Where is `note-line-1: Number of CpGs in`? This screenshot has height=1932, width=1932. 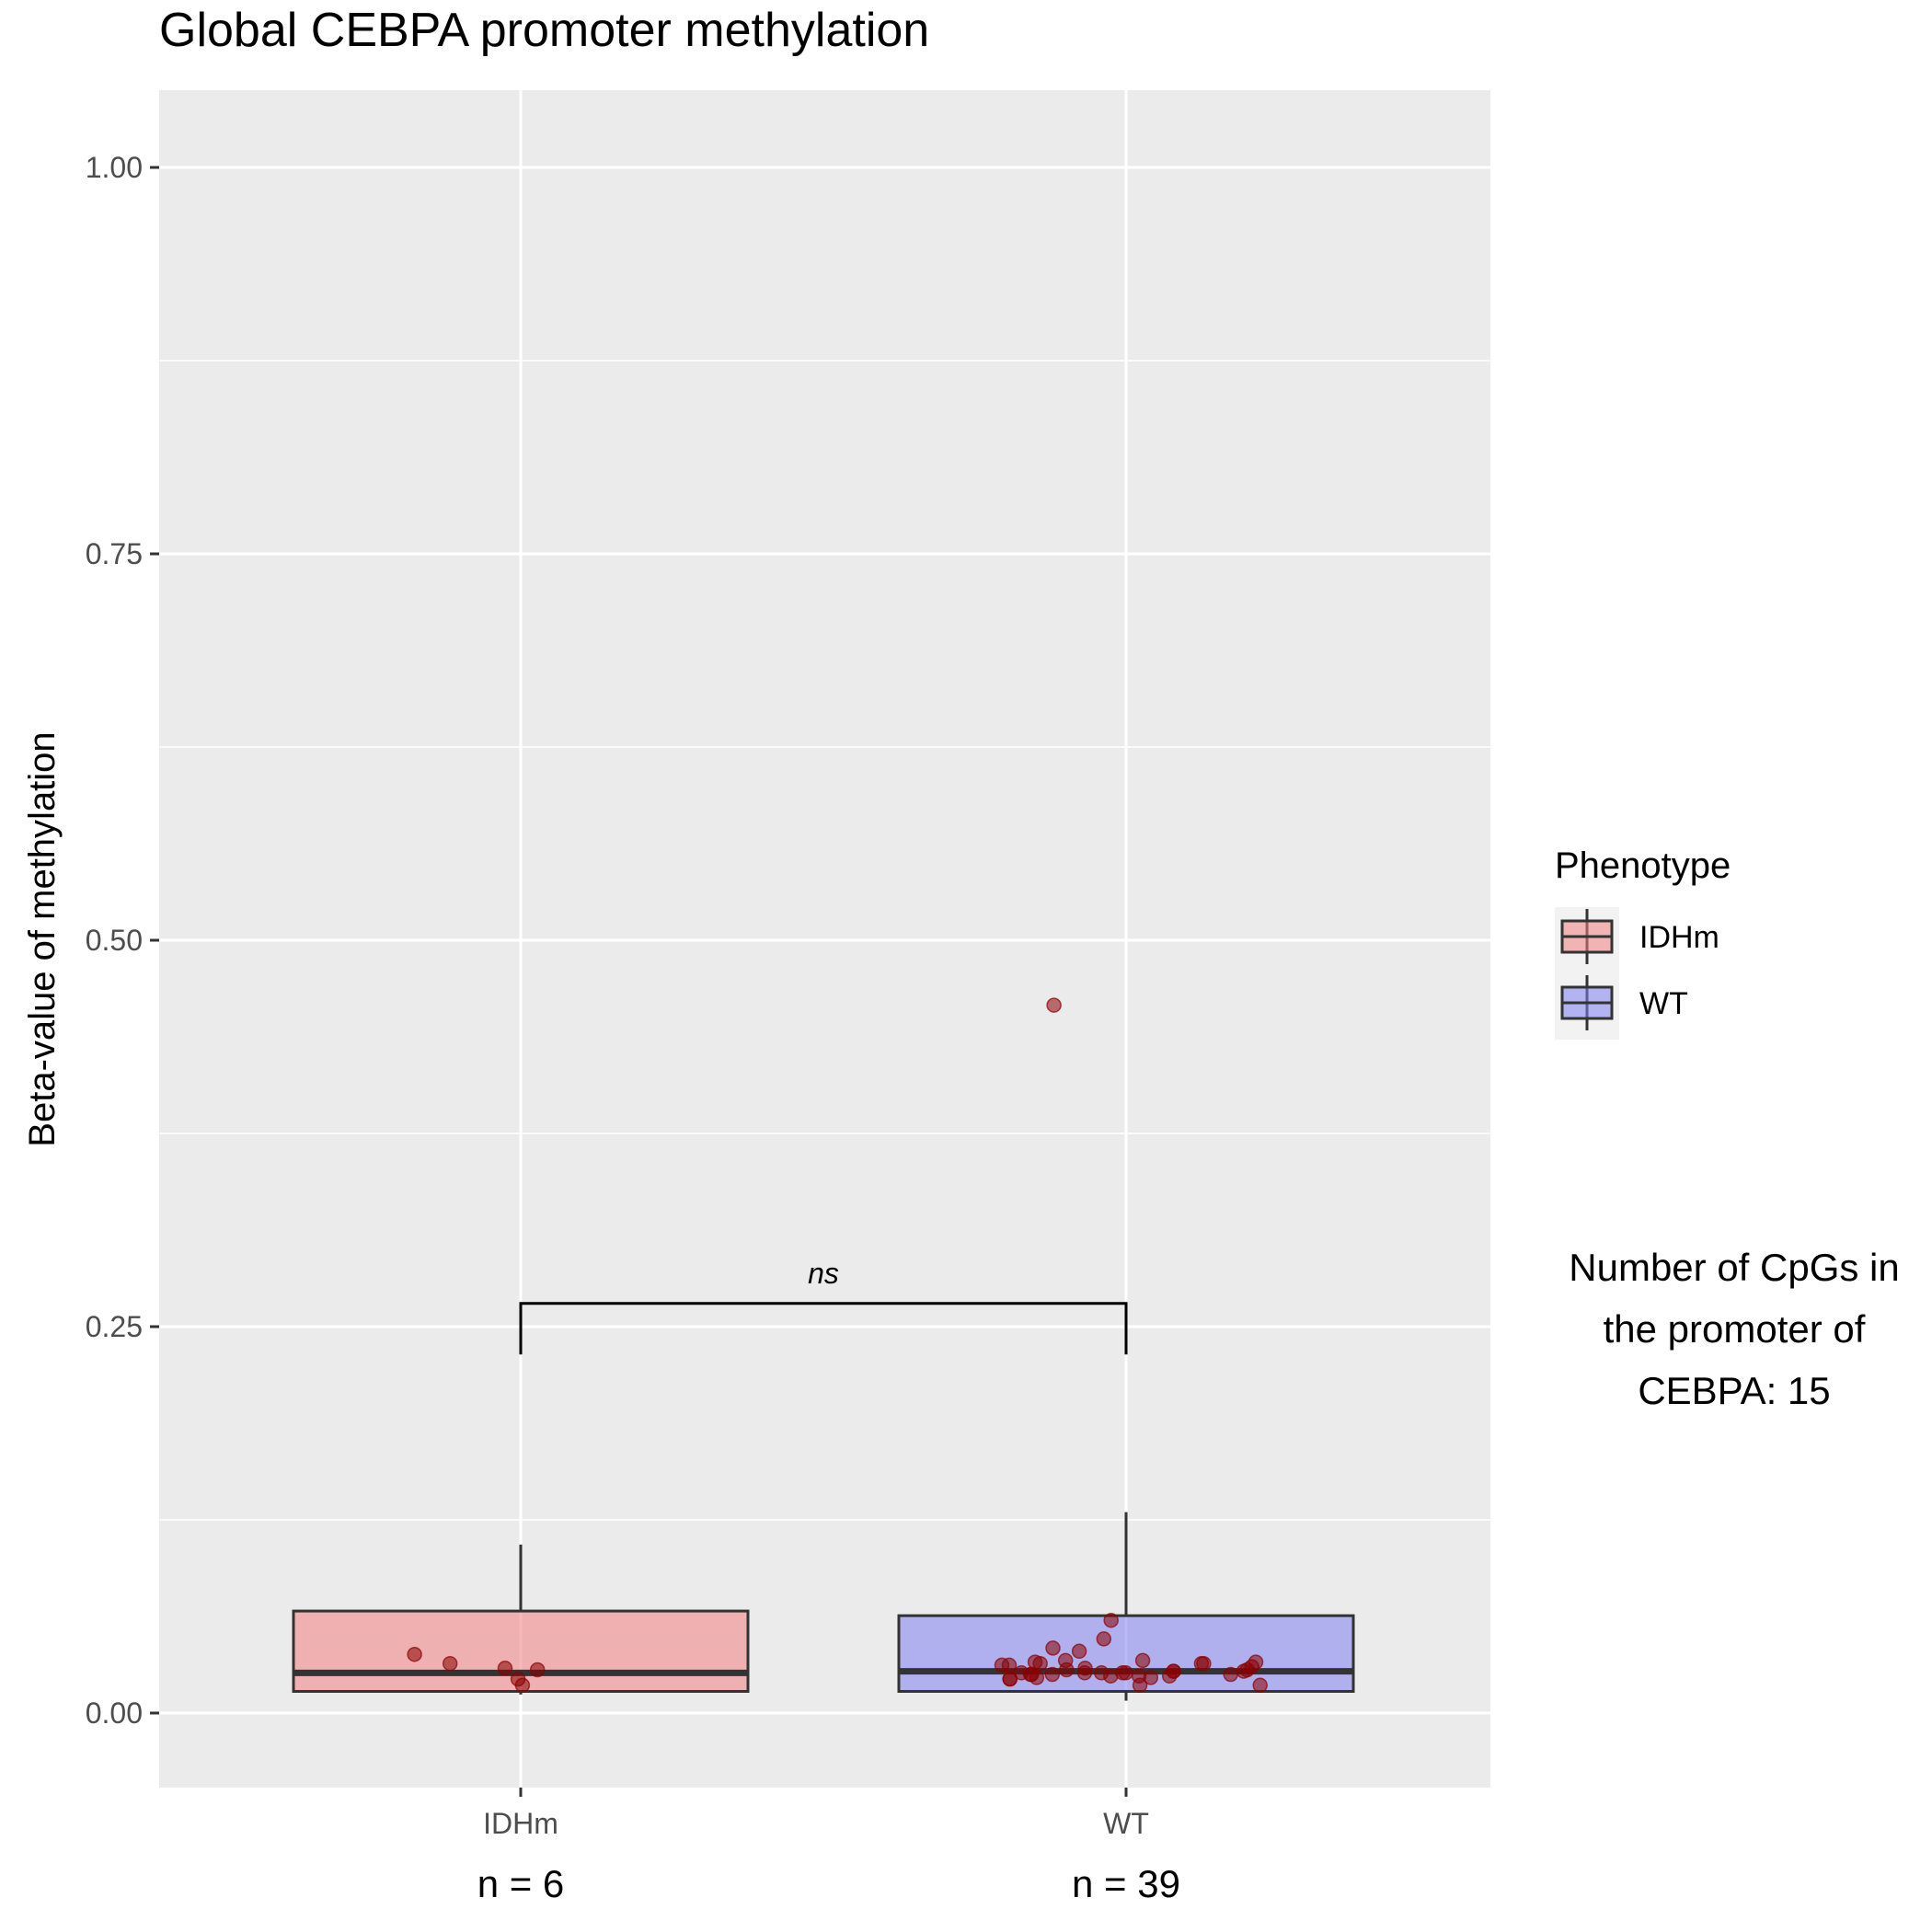 note-line-1: Number of CpGs in is located at coordinates (1734, 1267).